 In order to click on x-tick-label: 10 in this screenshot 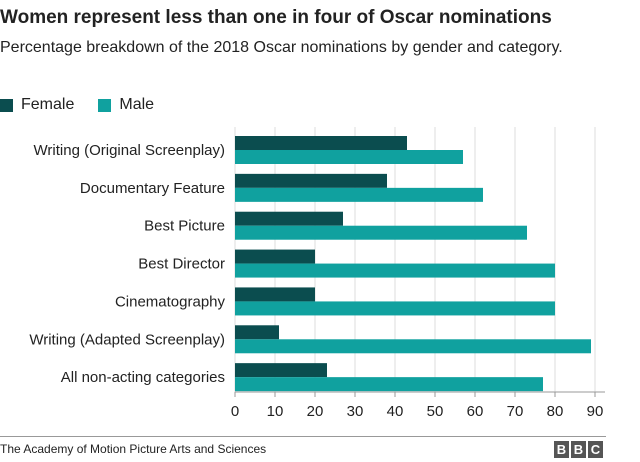, I will do `click(275, 411)`.